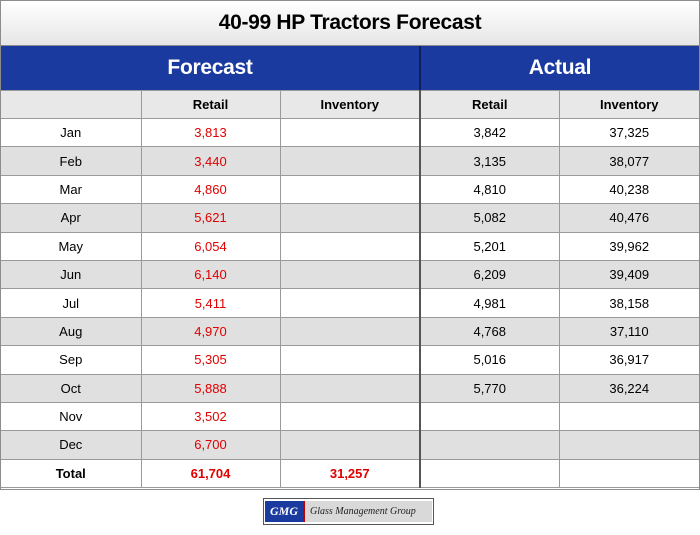 Image resolution: width=700 pixels, height=535 pixels. I want to click on month-cell: Sep, so click(71, 360).